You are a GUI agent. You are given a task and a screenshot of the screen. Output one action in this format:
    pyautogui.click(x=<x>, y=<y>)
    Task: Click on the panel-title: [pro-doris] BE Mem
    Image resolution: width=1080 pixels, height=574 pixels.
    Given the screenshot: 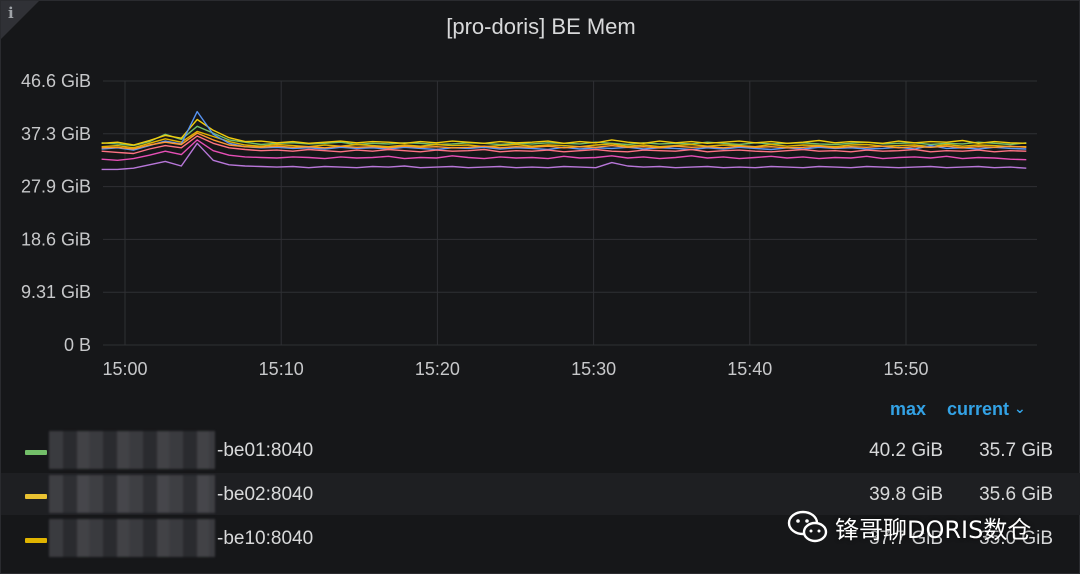 What is the action you would take?
    pyautogui.click(x=541, y=26)
    